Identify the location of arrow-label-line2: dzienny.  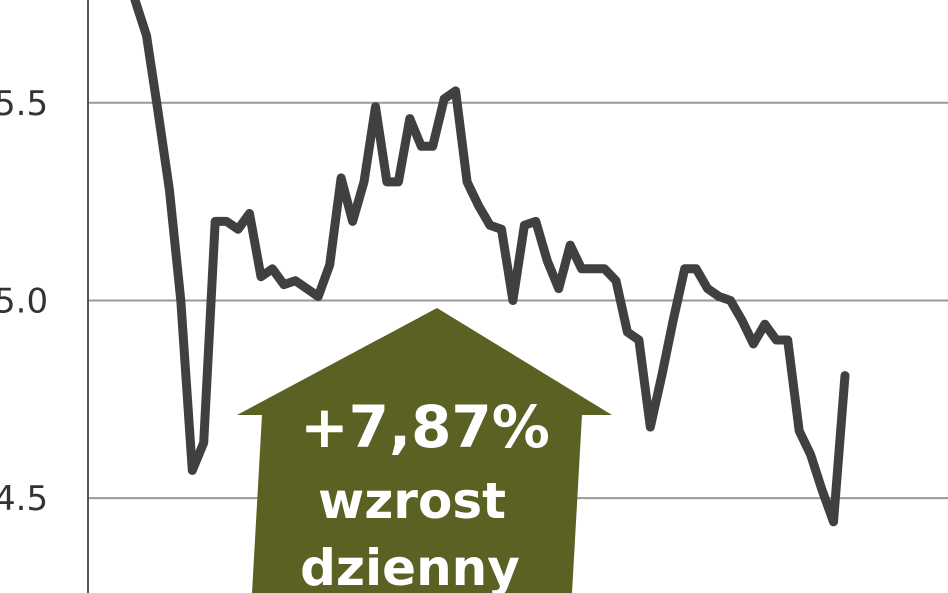
(410, 566).